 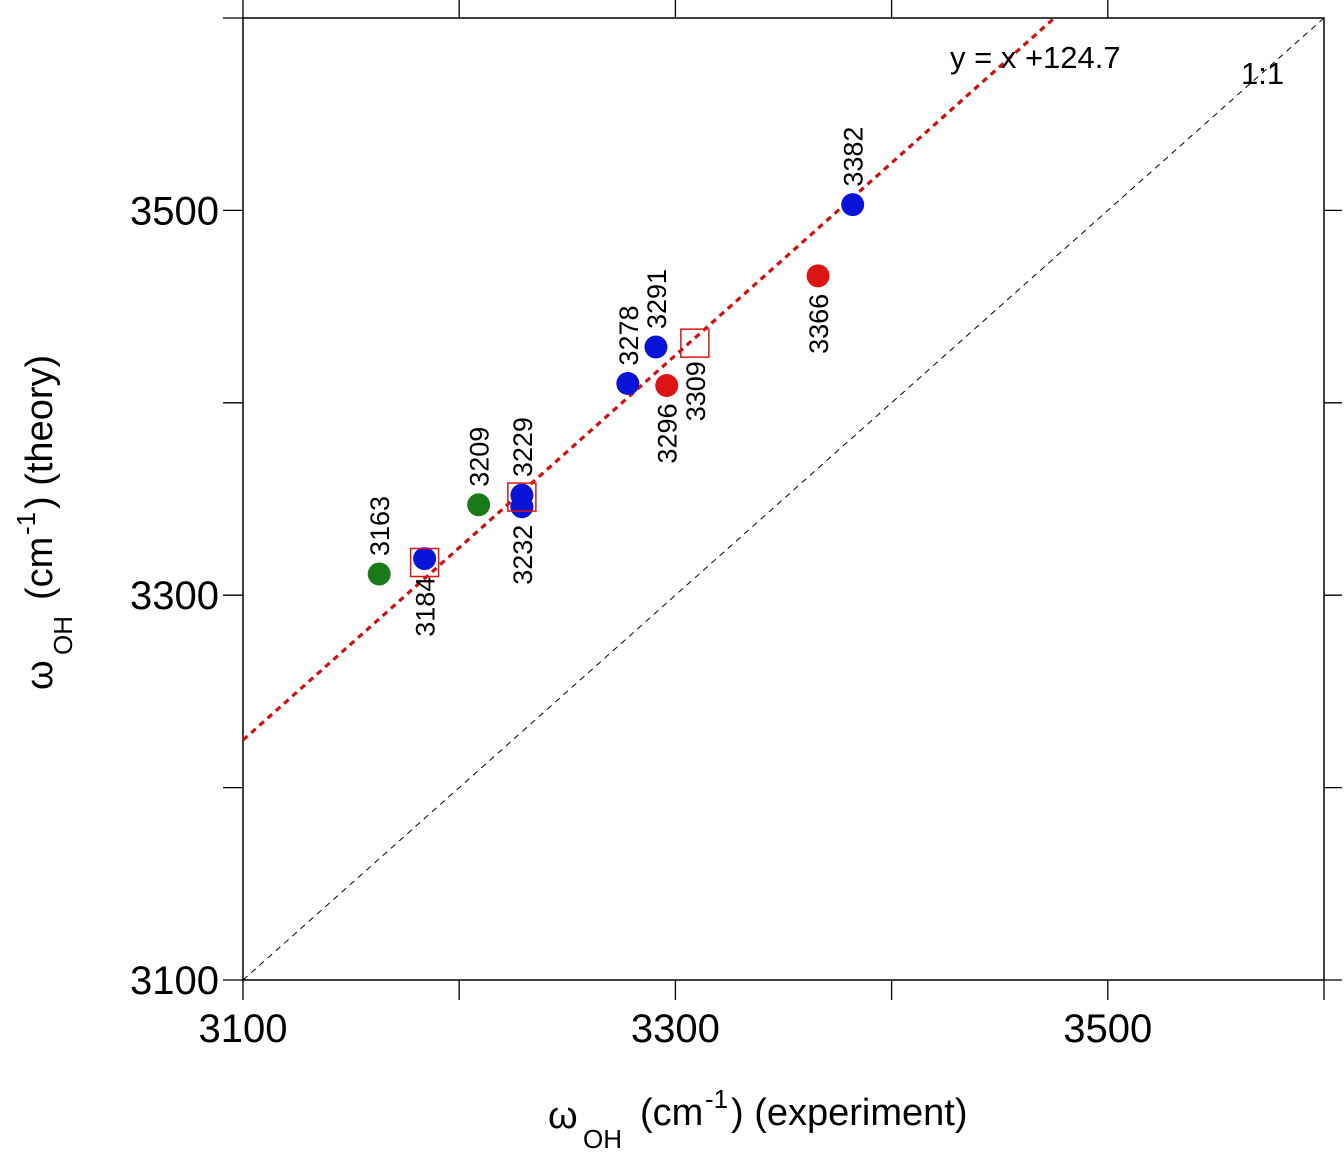 I want to click on data-points, so click(x=616, y=389).